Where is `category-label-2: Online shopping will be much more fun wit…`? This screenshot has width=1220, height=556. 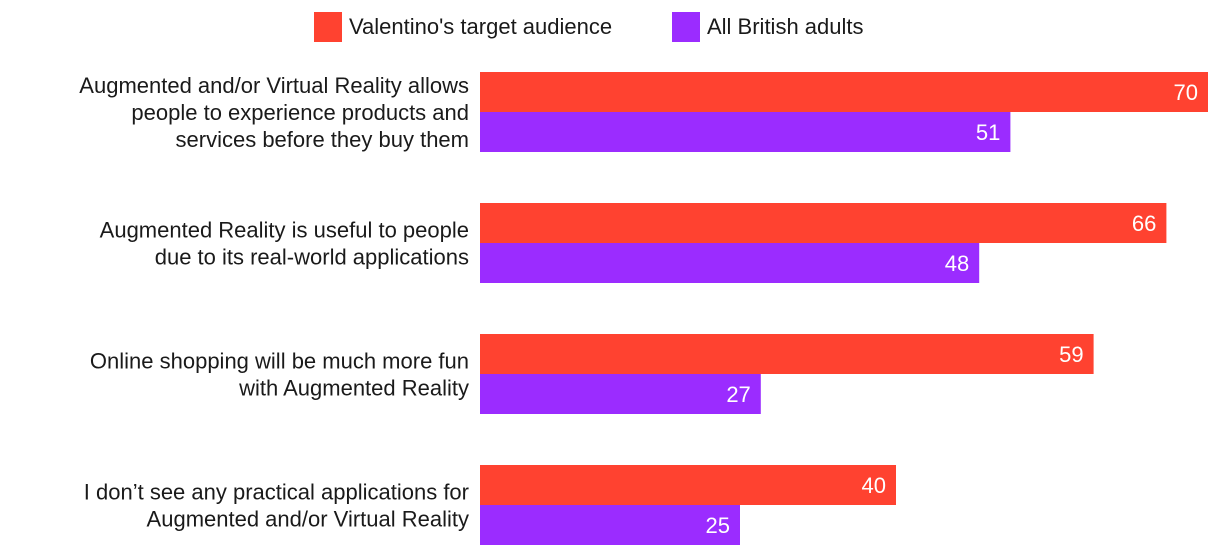
category-label-2: Online shopping will be much more fun wit… is located at coordinates (279, 375).